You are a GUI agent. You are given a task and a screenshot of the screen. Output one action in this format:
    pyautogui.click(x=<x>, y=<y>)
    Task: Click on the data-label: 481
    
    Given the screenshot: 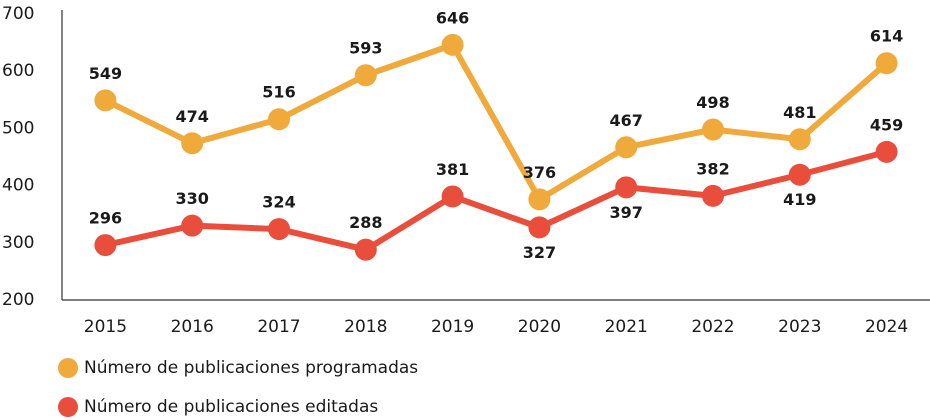 What is the action you would take?
    pyautogui.click(x=799, y=112)
    